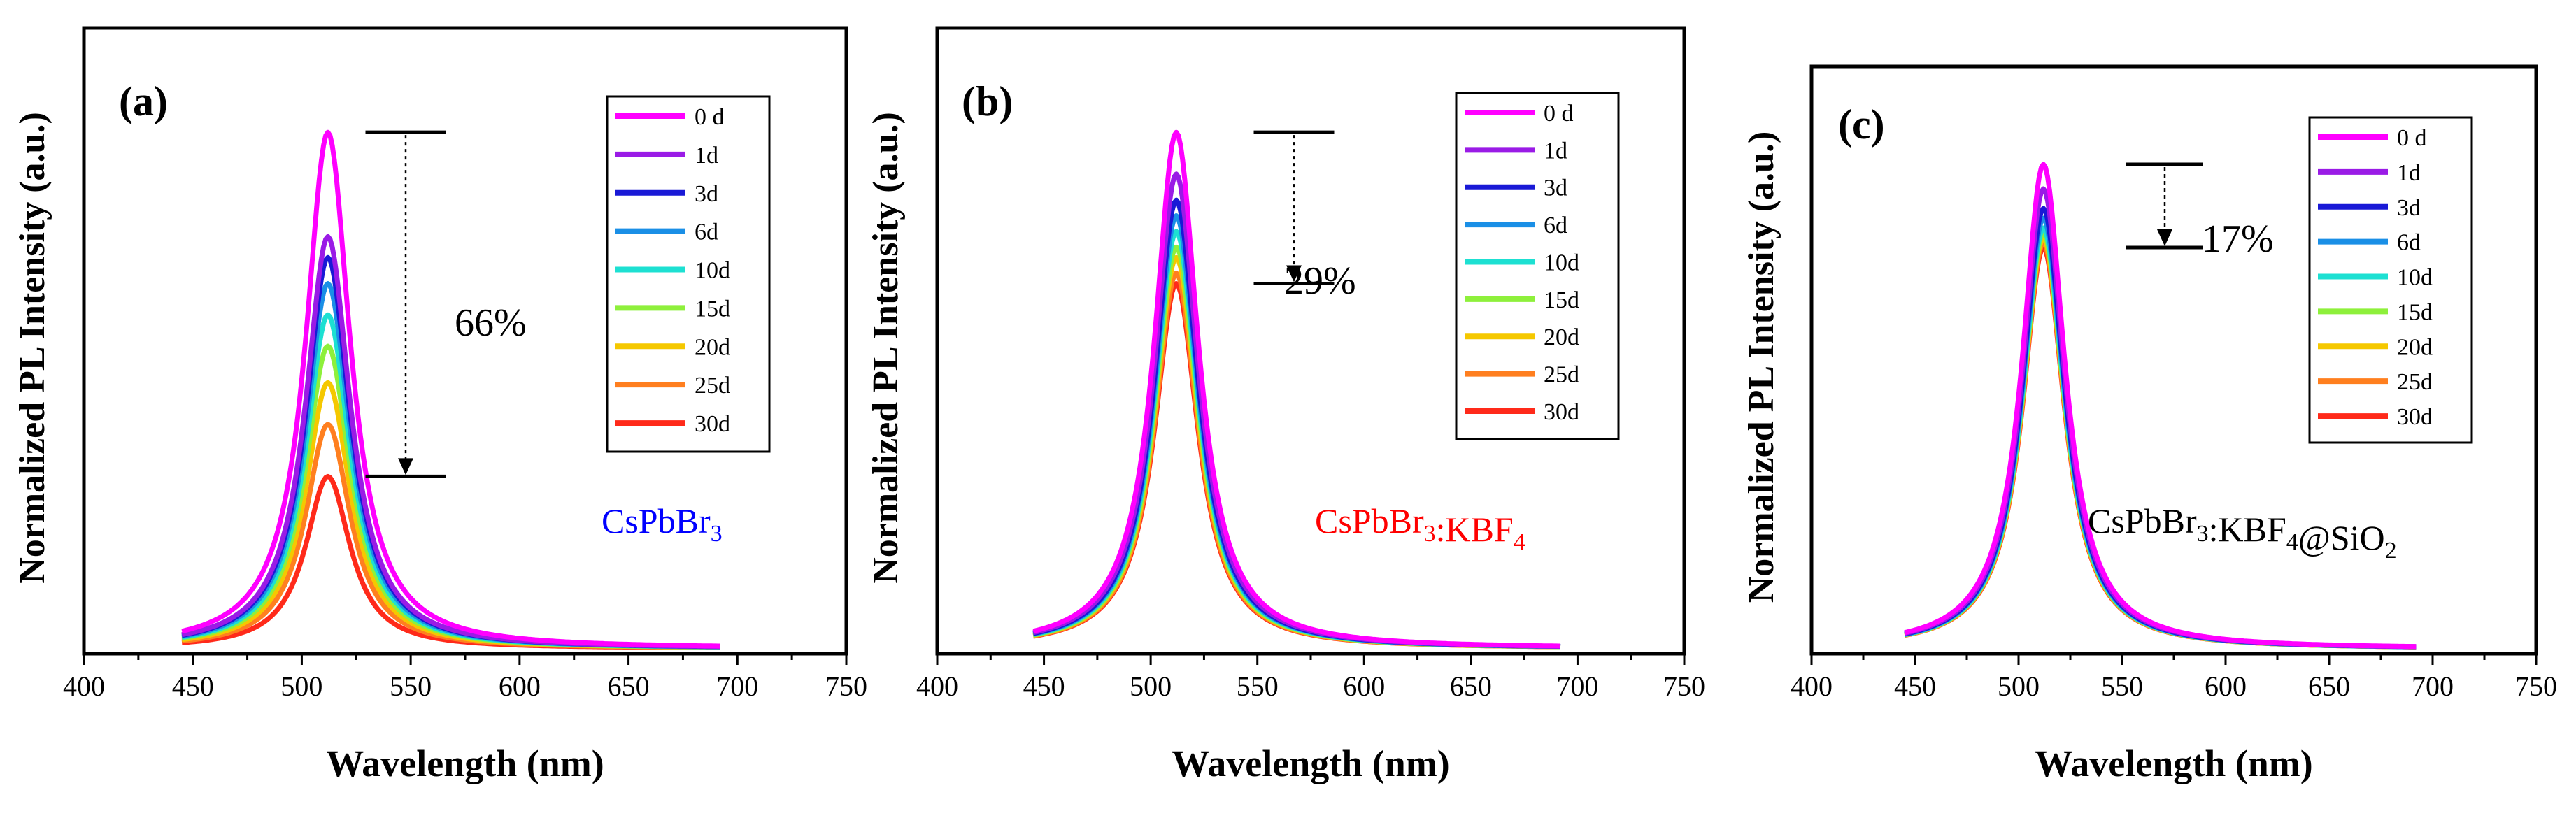 The height and width of the screenshot is (818, 2576). I want to click on sample-label: CsPbBr3, so click(662, 524).